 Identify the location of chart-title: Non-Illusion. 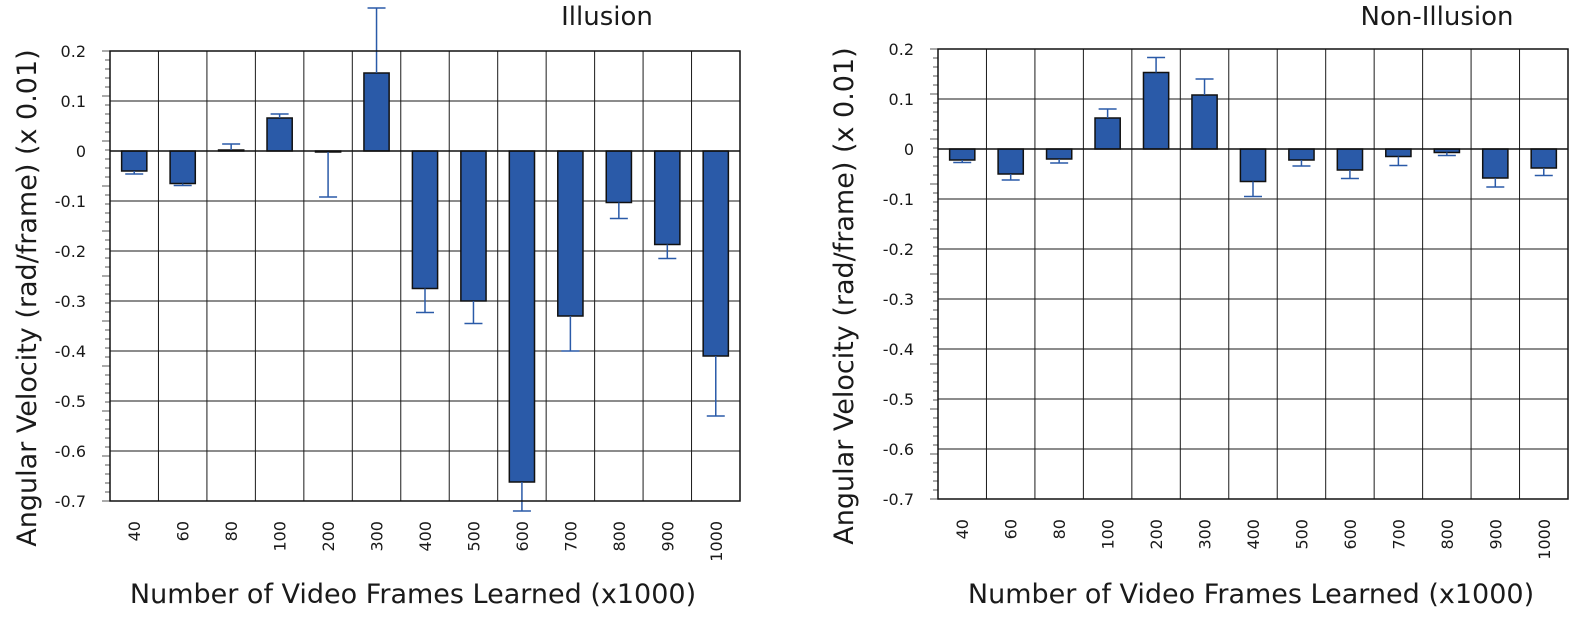
(1437, 17).